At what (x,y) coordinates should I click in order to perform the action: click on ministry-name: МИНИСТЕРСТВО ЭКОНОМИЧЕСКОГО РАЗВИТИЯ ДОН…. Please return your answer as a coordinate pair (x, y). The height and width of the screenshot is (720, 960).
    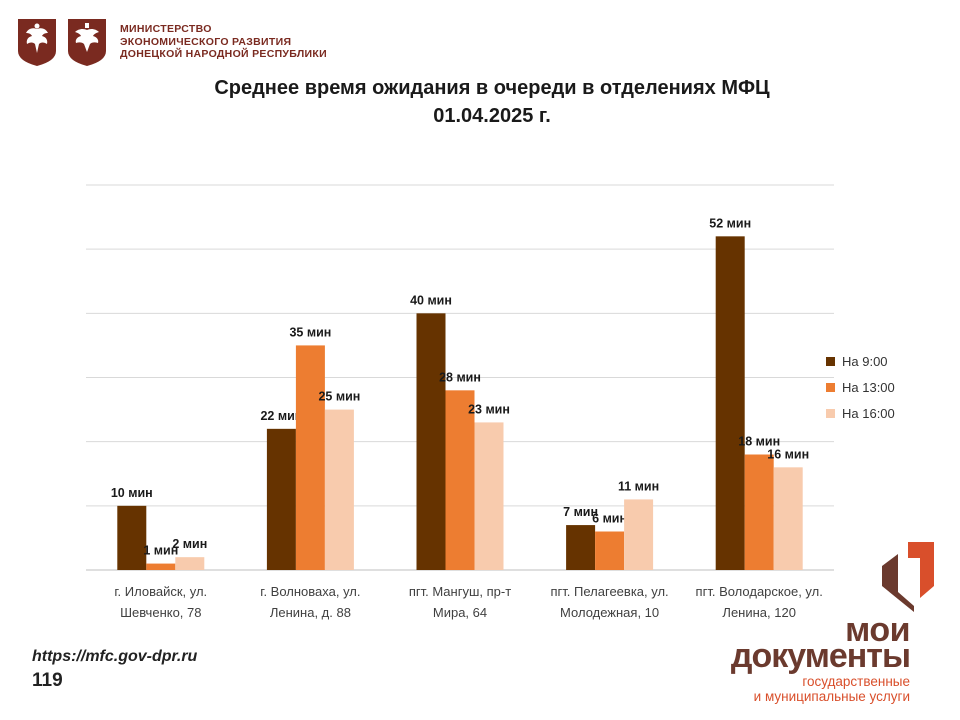
    Looking at the image, I should click on (223, 42).